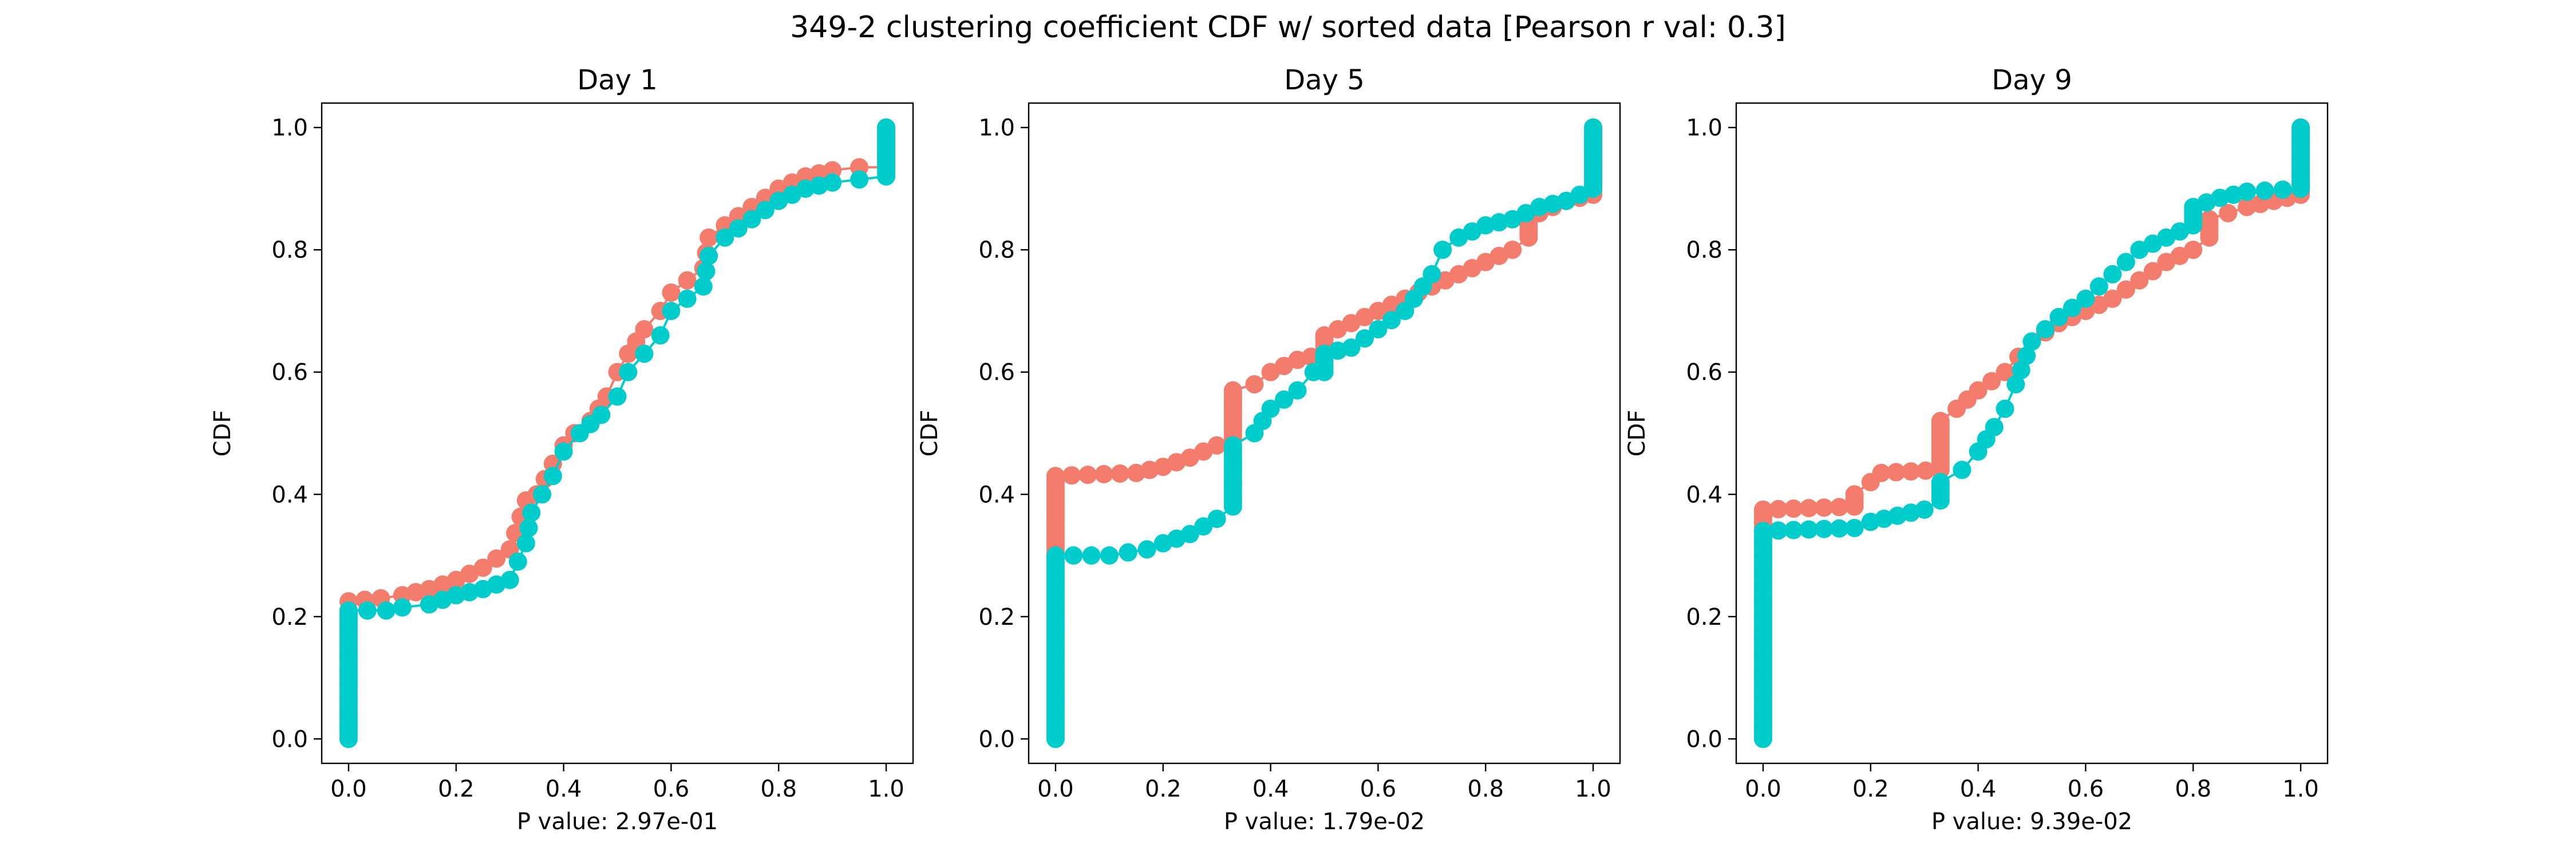 The width and height of the screenshot is (2576, 859). I want to click on series-line, so click(2032, 329).